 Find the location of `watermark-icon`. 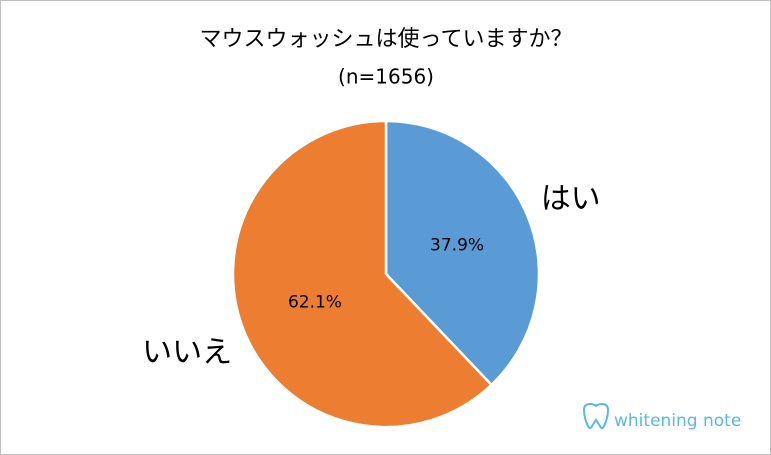

watermark-icon is located at coordinates (596, 415).